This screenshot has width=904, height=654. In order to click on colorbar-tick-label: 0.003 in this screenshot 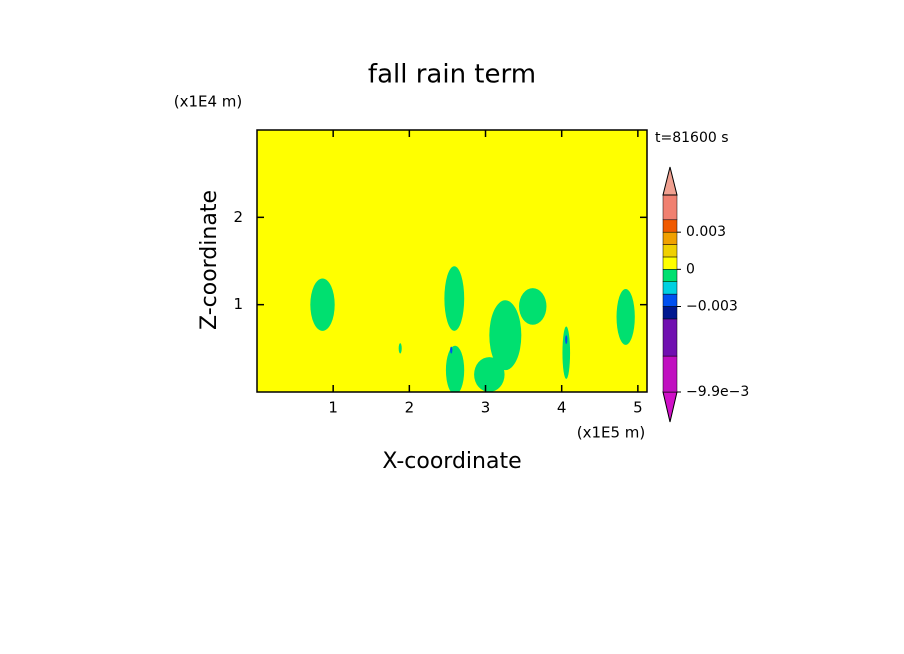, I will do `click(706, 232)`.